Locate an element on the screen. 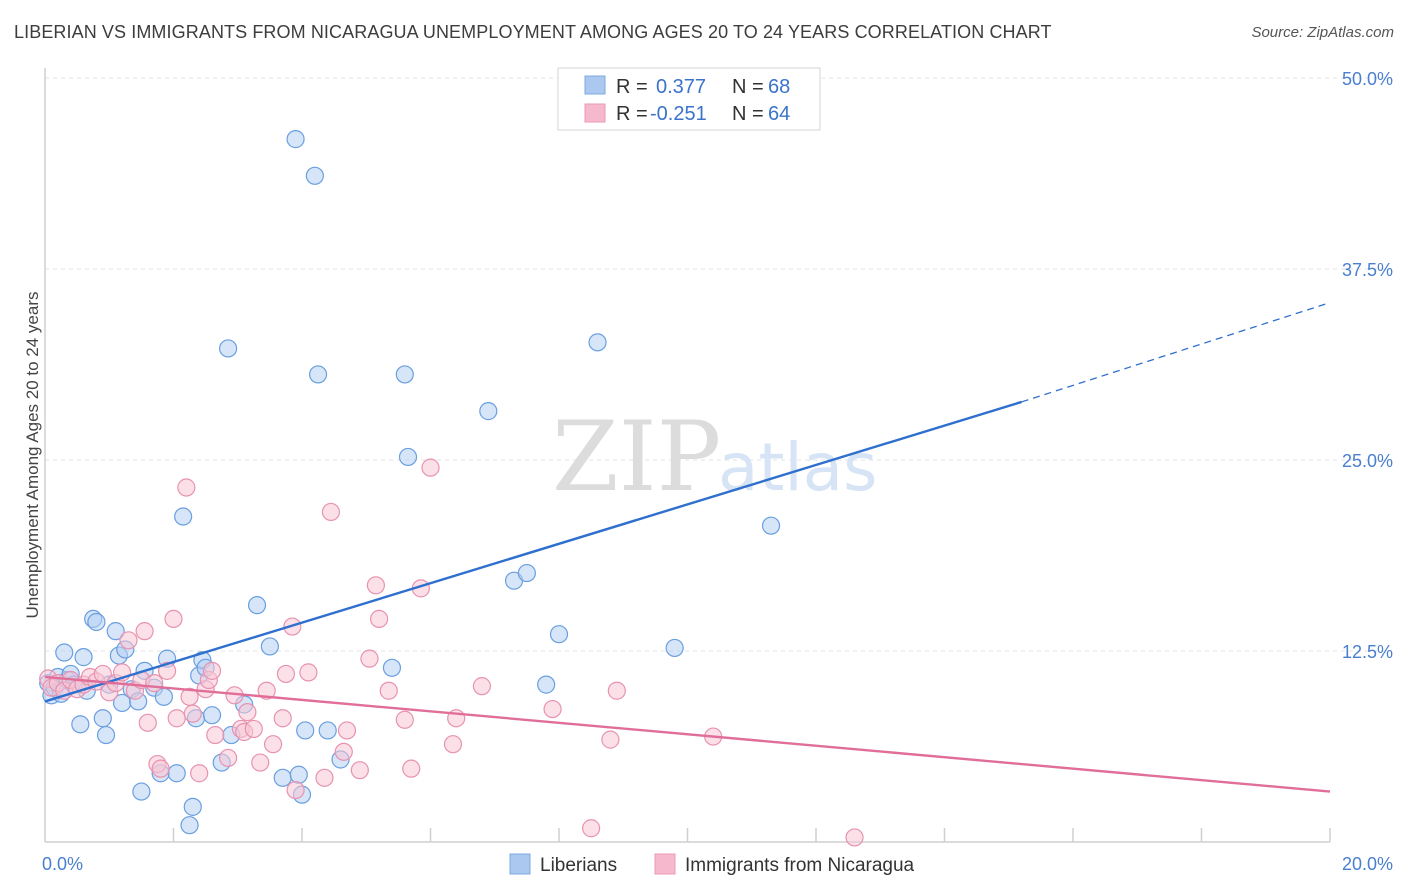  x-tick-labels: 0.0% 20.0% is located at coordinates (717, 864).